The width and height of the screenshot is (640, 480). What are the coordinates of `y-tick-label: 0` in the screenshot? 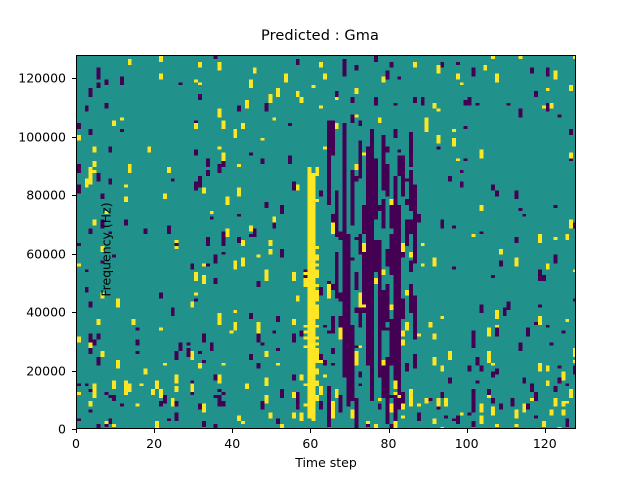 It's located at (62, 429).